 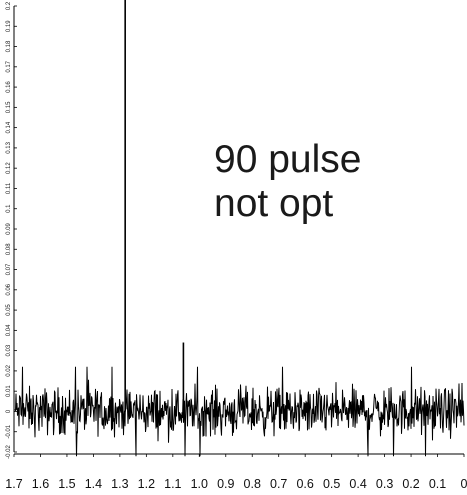 I want to click on x-tick-label: 0, so click(x=464, y=484).